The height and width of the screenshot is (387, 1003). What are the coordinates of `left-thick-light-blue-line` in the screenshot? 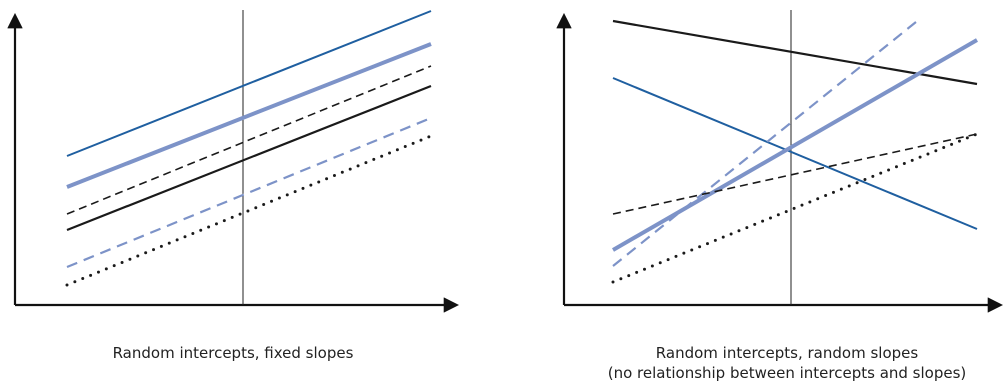 It's located at (249, 115).